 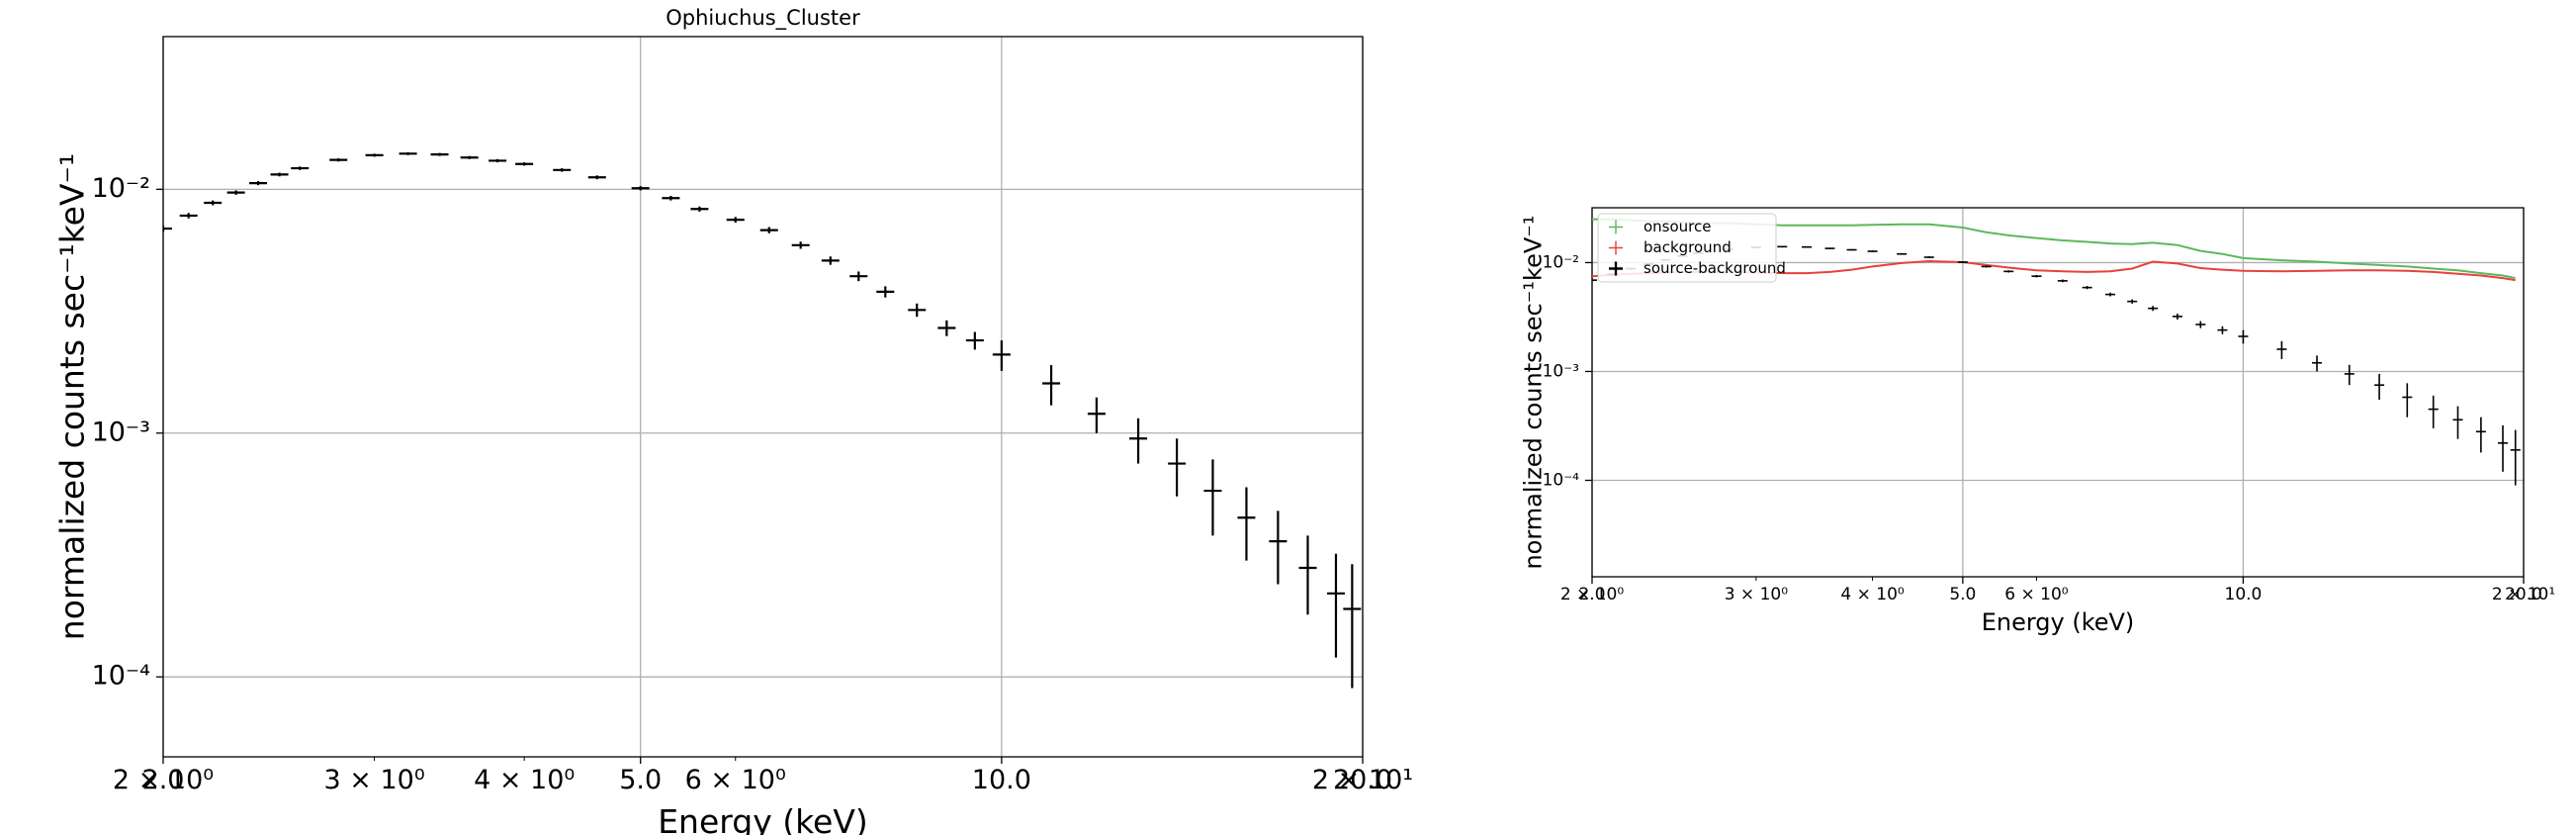 I want to click on x-minor-tick-label: 3 × 10⁰, so click(x=374, y=780).